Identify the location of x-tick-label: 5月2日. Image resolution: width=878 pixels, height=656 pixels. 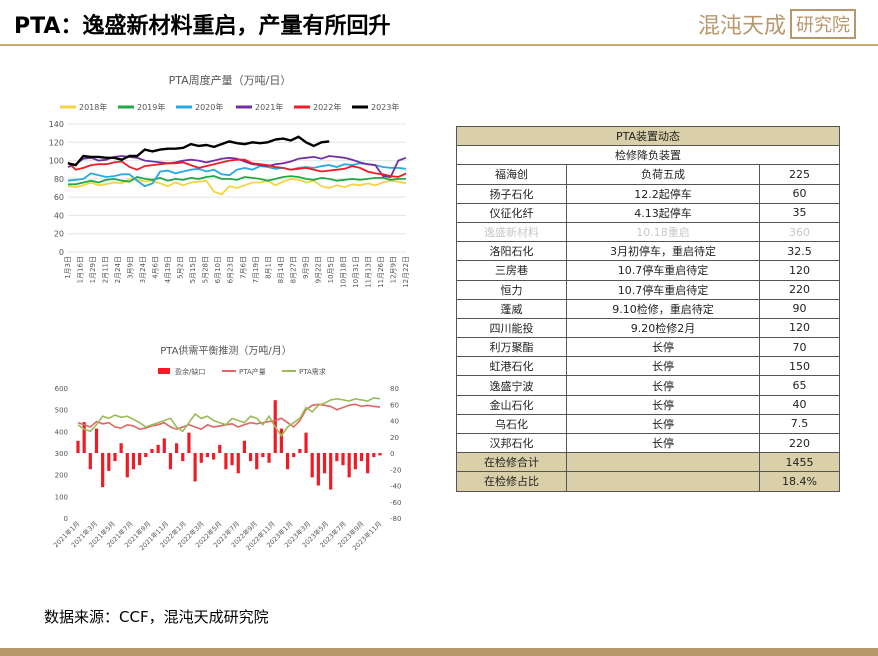
(181, 267).